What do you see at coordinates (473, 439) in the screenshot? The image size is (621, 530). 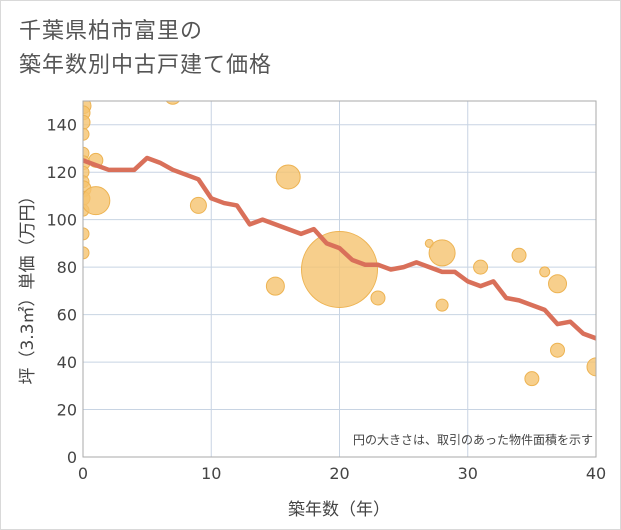 I see `bubble-size-note: 円の大きさは、取引のあった物件面積を示す` at bounding box center [473, 439].